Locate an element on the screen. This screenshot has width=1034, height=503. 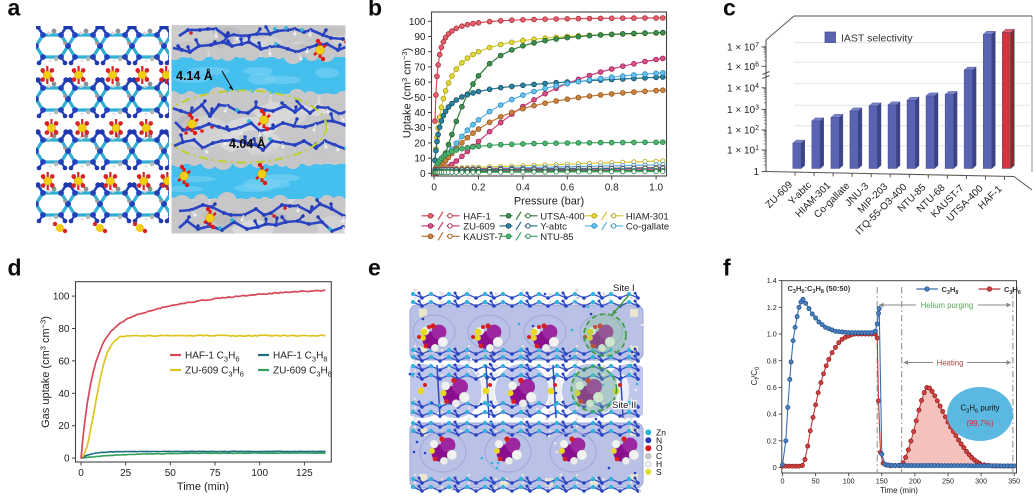
svg-text: HAF-1 is located at coordinates (476, 216).